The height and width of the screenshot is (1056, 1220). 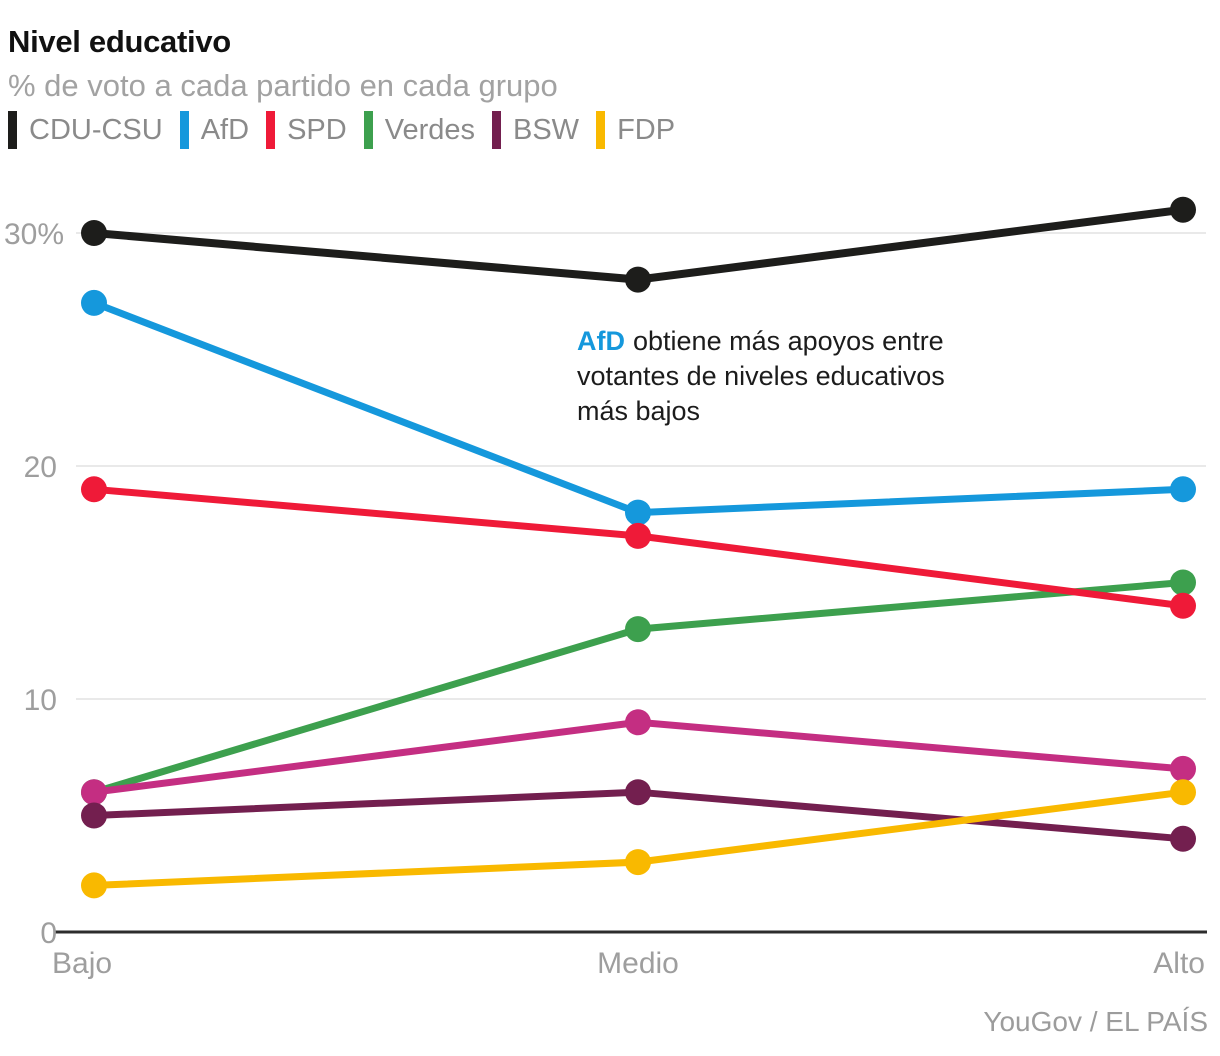 I want to click on y-tick-label: 10, so click(x=40, y=700).